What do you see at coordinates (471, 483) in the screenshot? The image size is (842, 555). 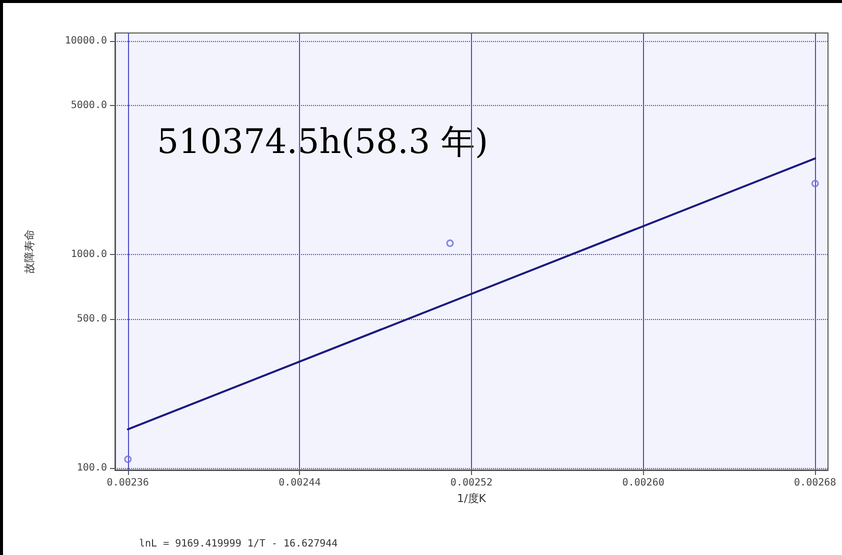 I see `x-tick-label: 0.00252` at bounding box center [471, 483].